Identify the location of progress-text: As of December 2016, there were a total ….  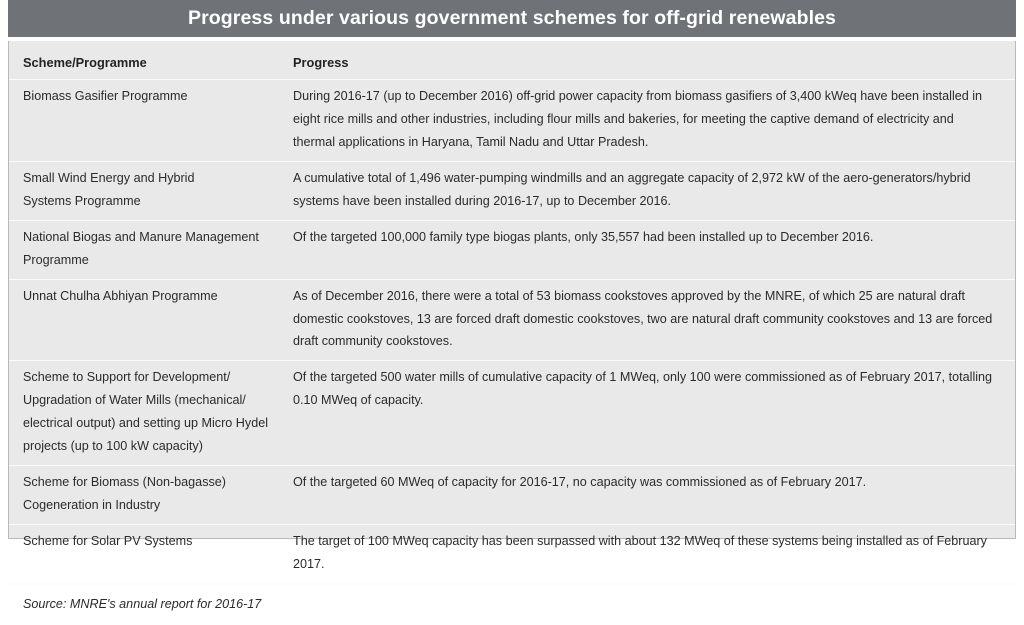
(643, 318).